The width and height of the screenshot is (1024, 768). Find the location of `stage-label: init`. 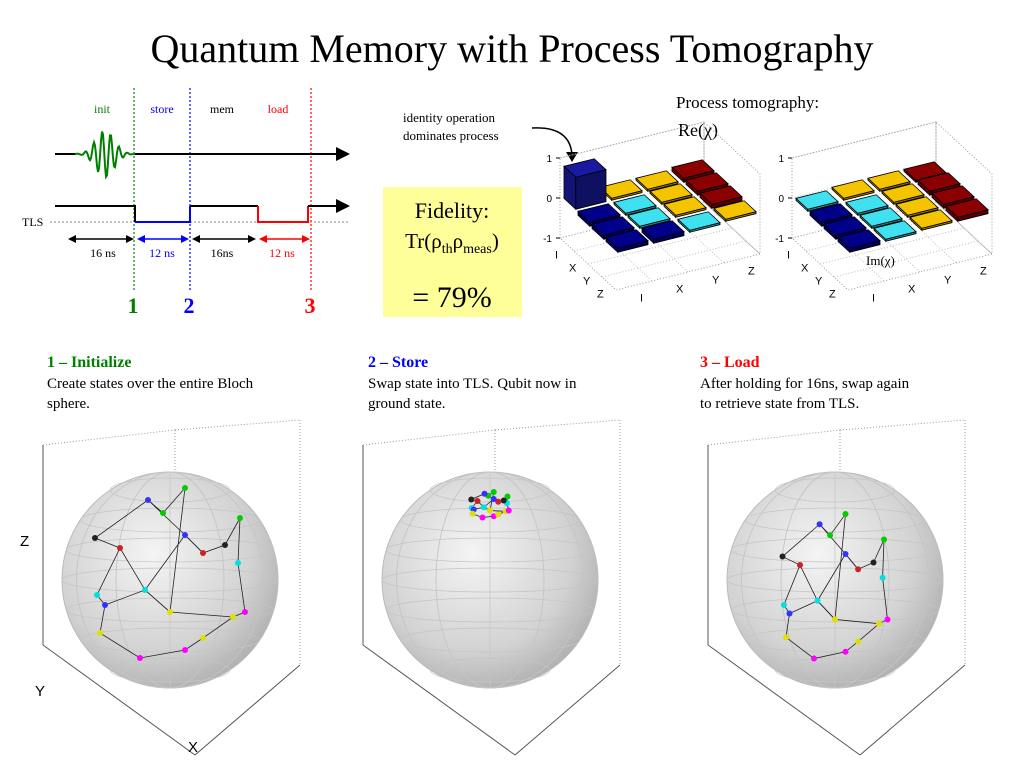

stage-label: init is located at coordinates (102, 109).